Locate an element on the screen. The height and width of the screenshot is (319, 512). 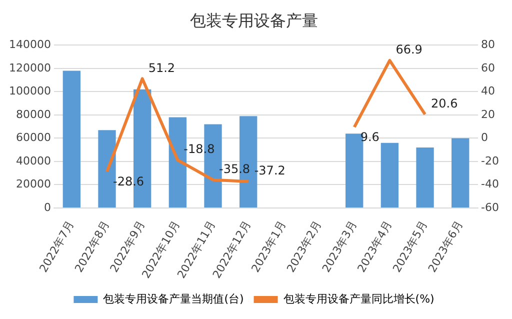
y-tick-label: 80000 is located at coordinates (33, 114).